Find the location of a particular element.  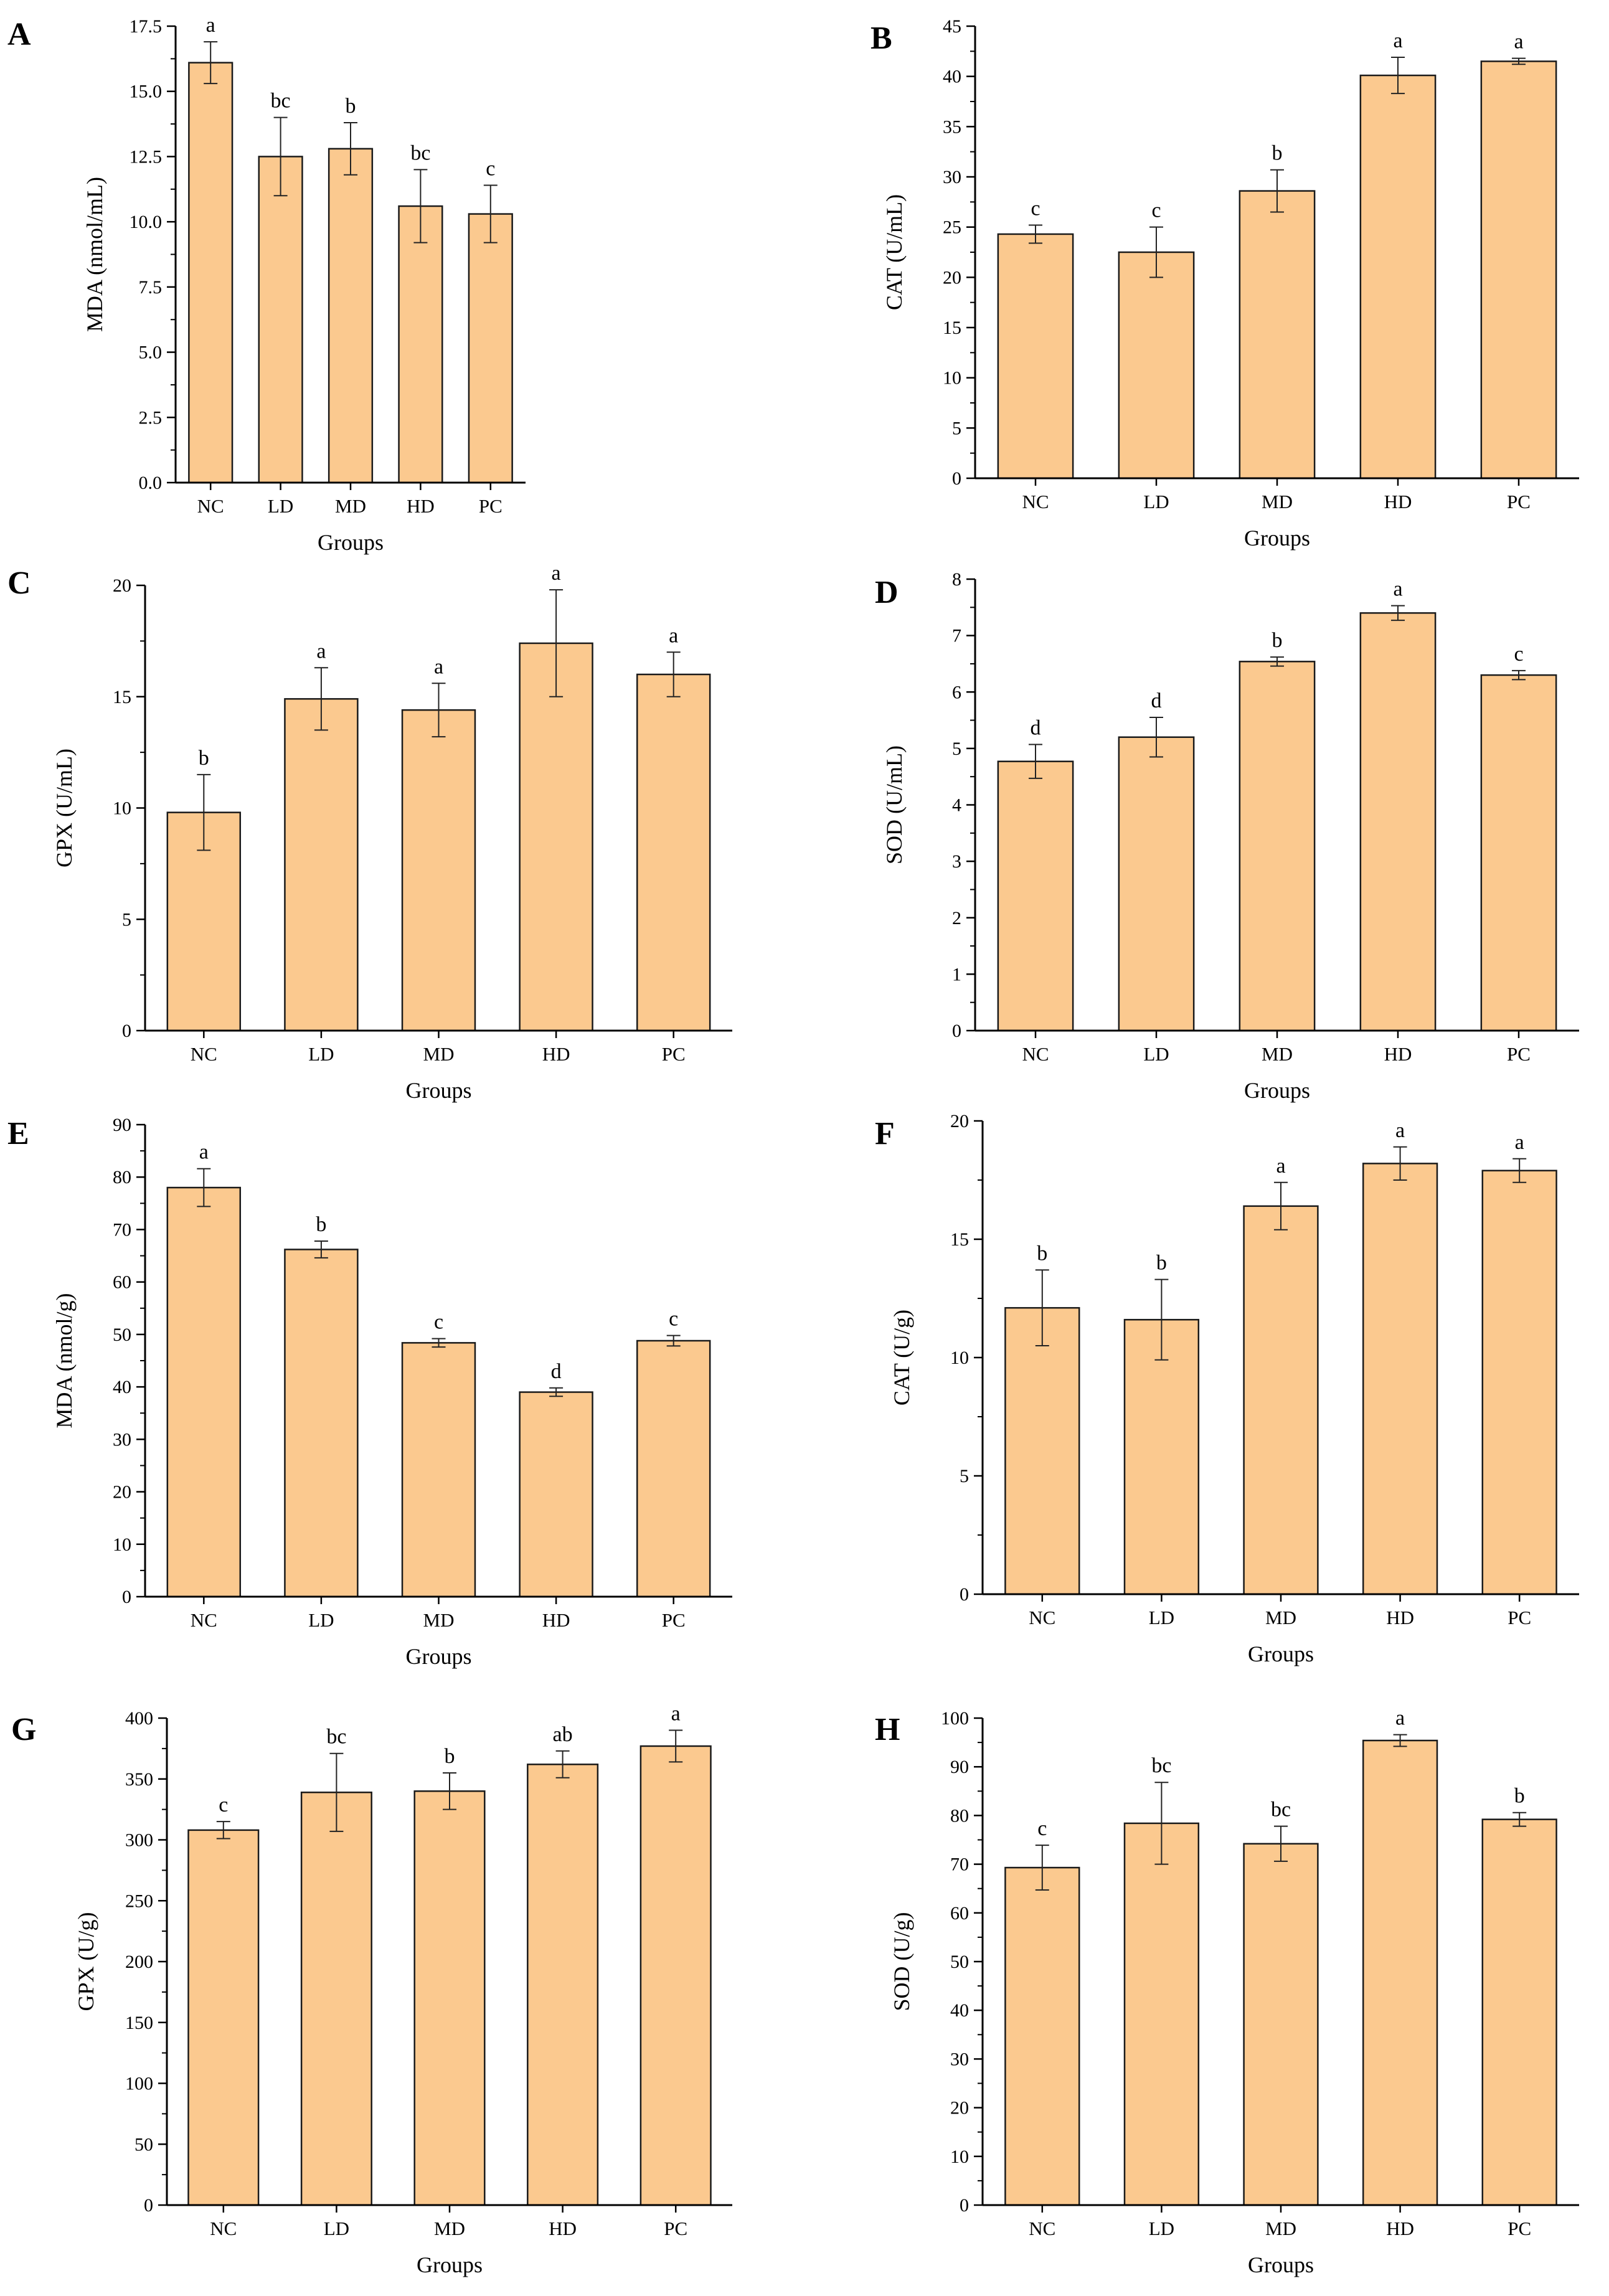

significance-label-b-nc: c is located at coordinates (1035, 208).